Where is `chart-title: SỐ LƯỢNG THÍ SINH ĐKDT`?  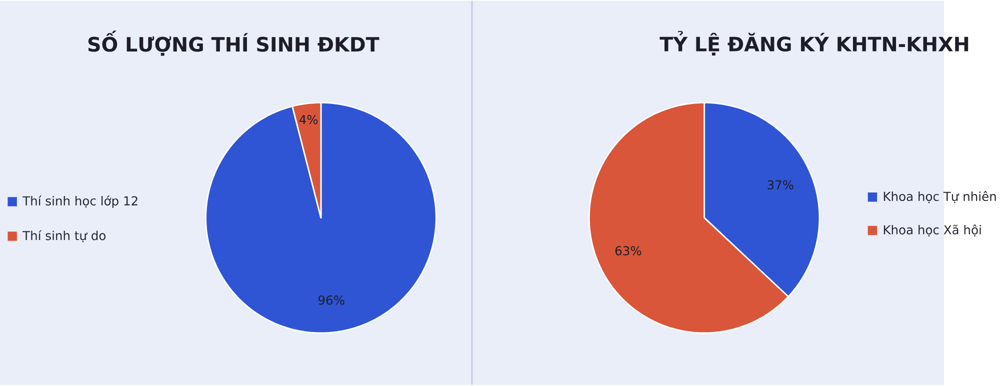 chart-title: SỐ LƯỢNG THÍ SINH ĐKDT is located at coordinates (234, 43).